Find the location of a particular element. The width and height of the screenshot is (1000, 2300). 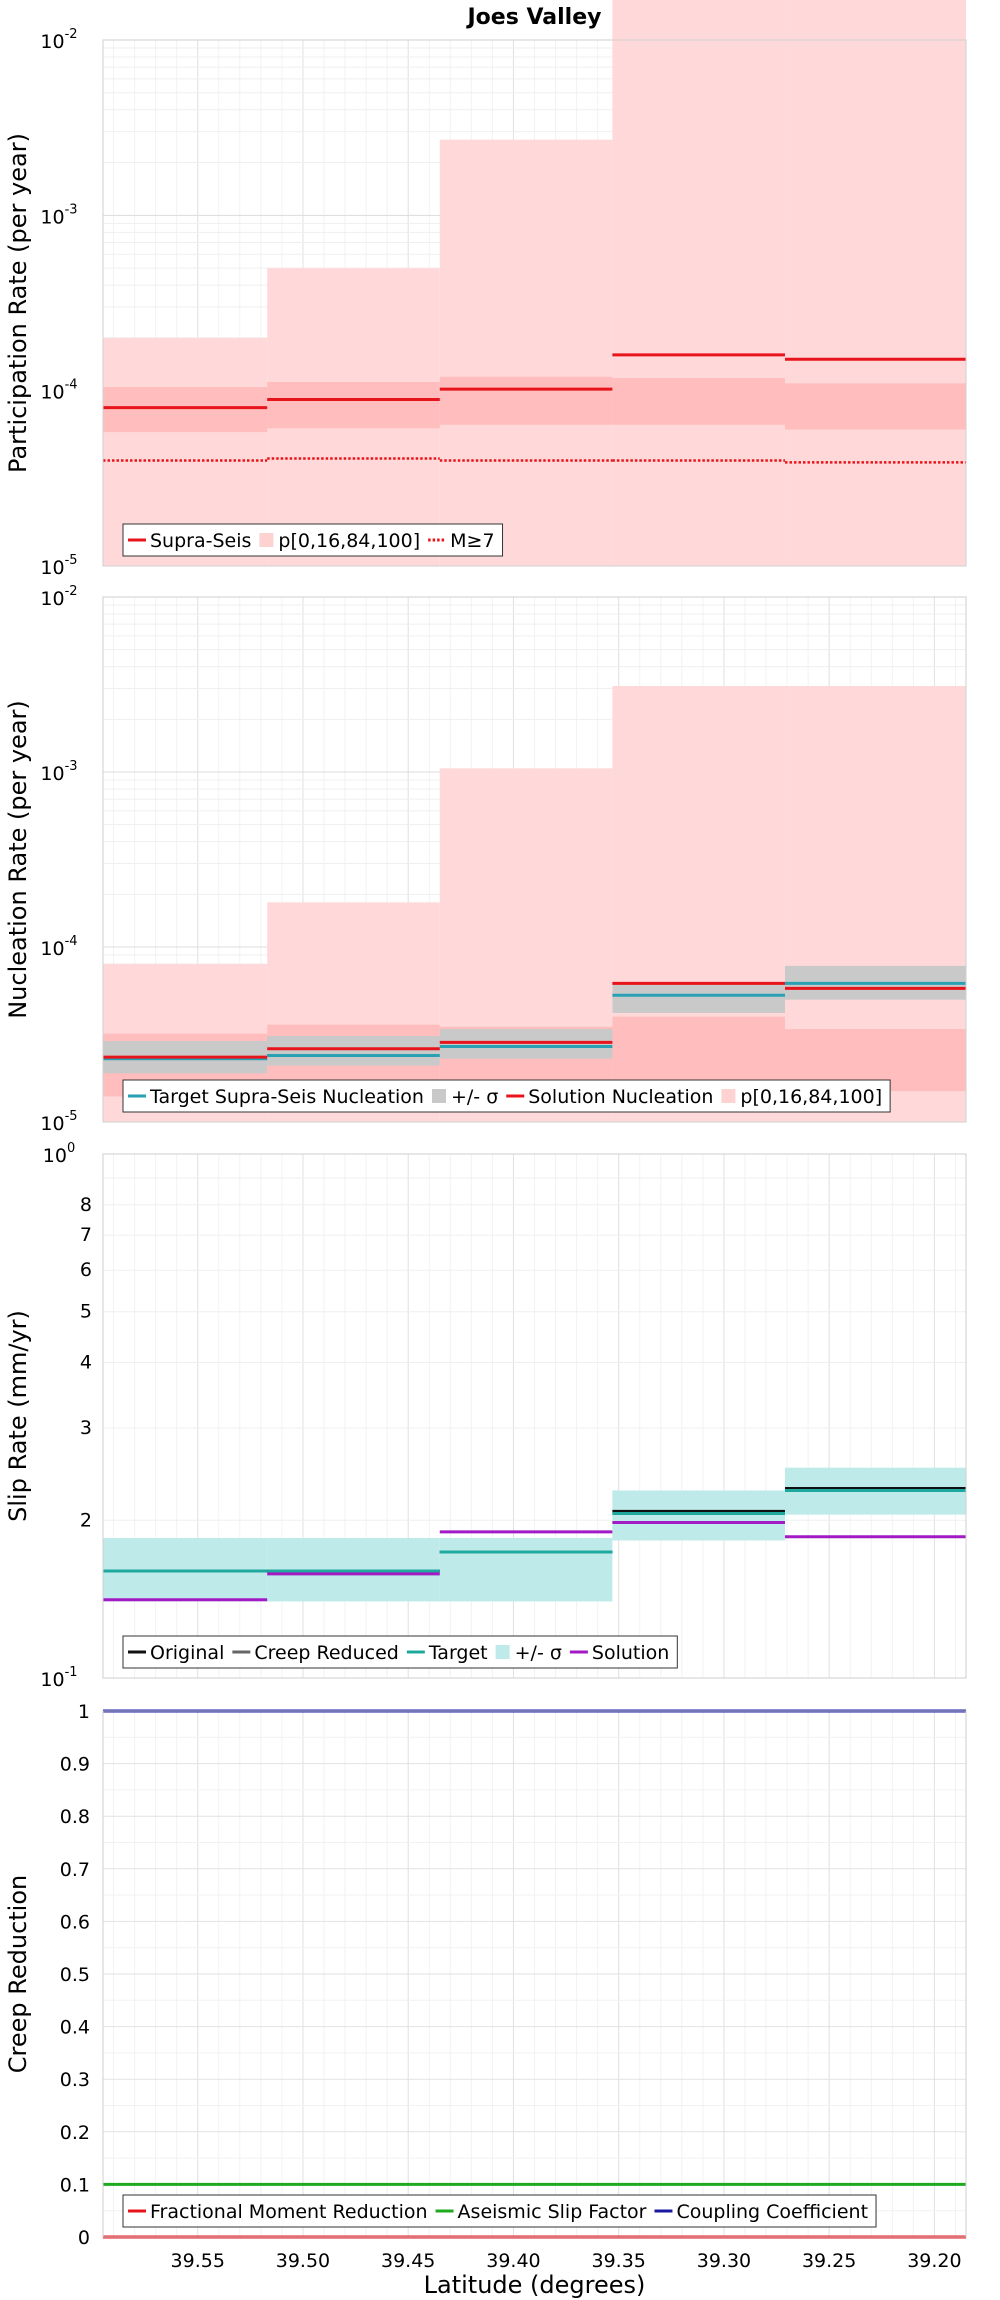

y-tick-label: 0 is located at coordinates (84, 2238).